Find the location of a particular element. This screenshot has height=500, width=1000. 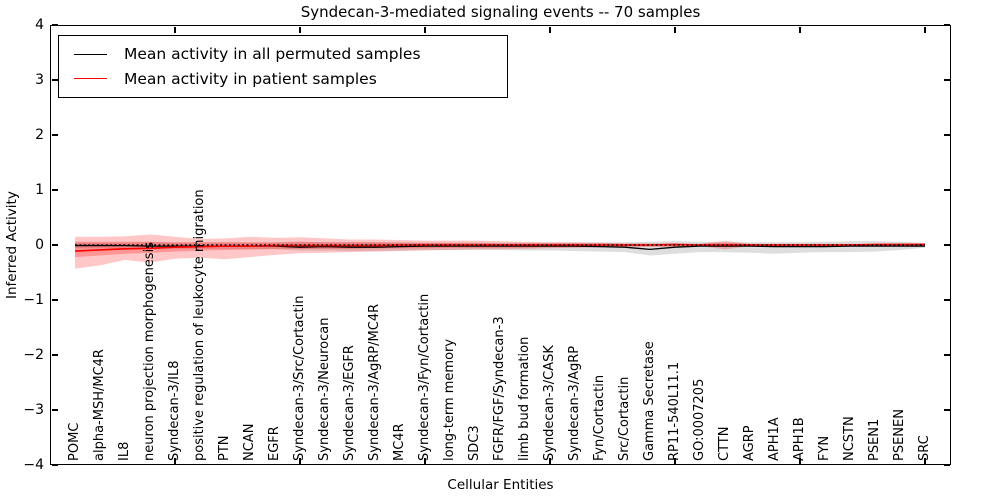

x-category-label: Src/Cortactin is located at coordinates (624, 418).